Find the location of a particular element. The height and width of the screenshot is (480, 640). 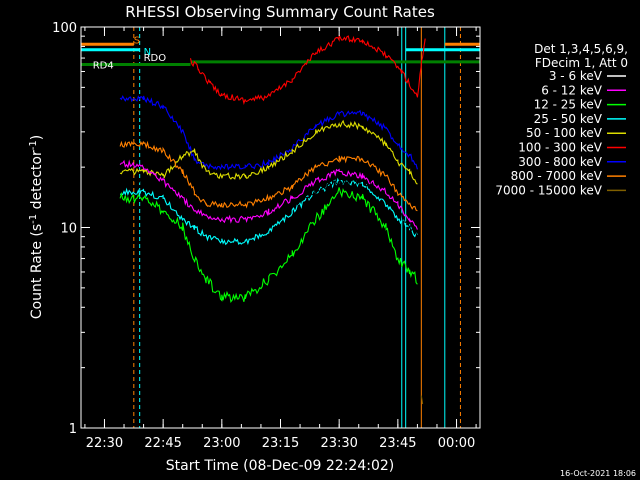

y-tick-label: 10 is located at coordinates (68, 229).